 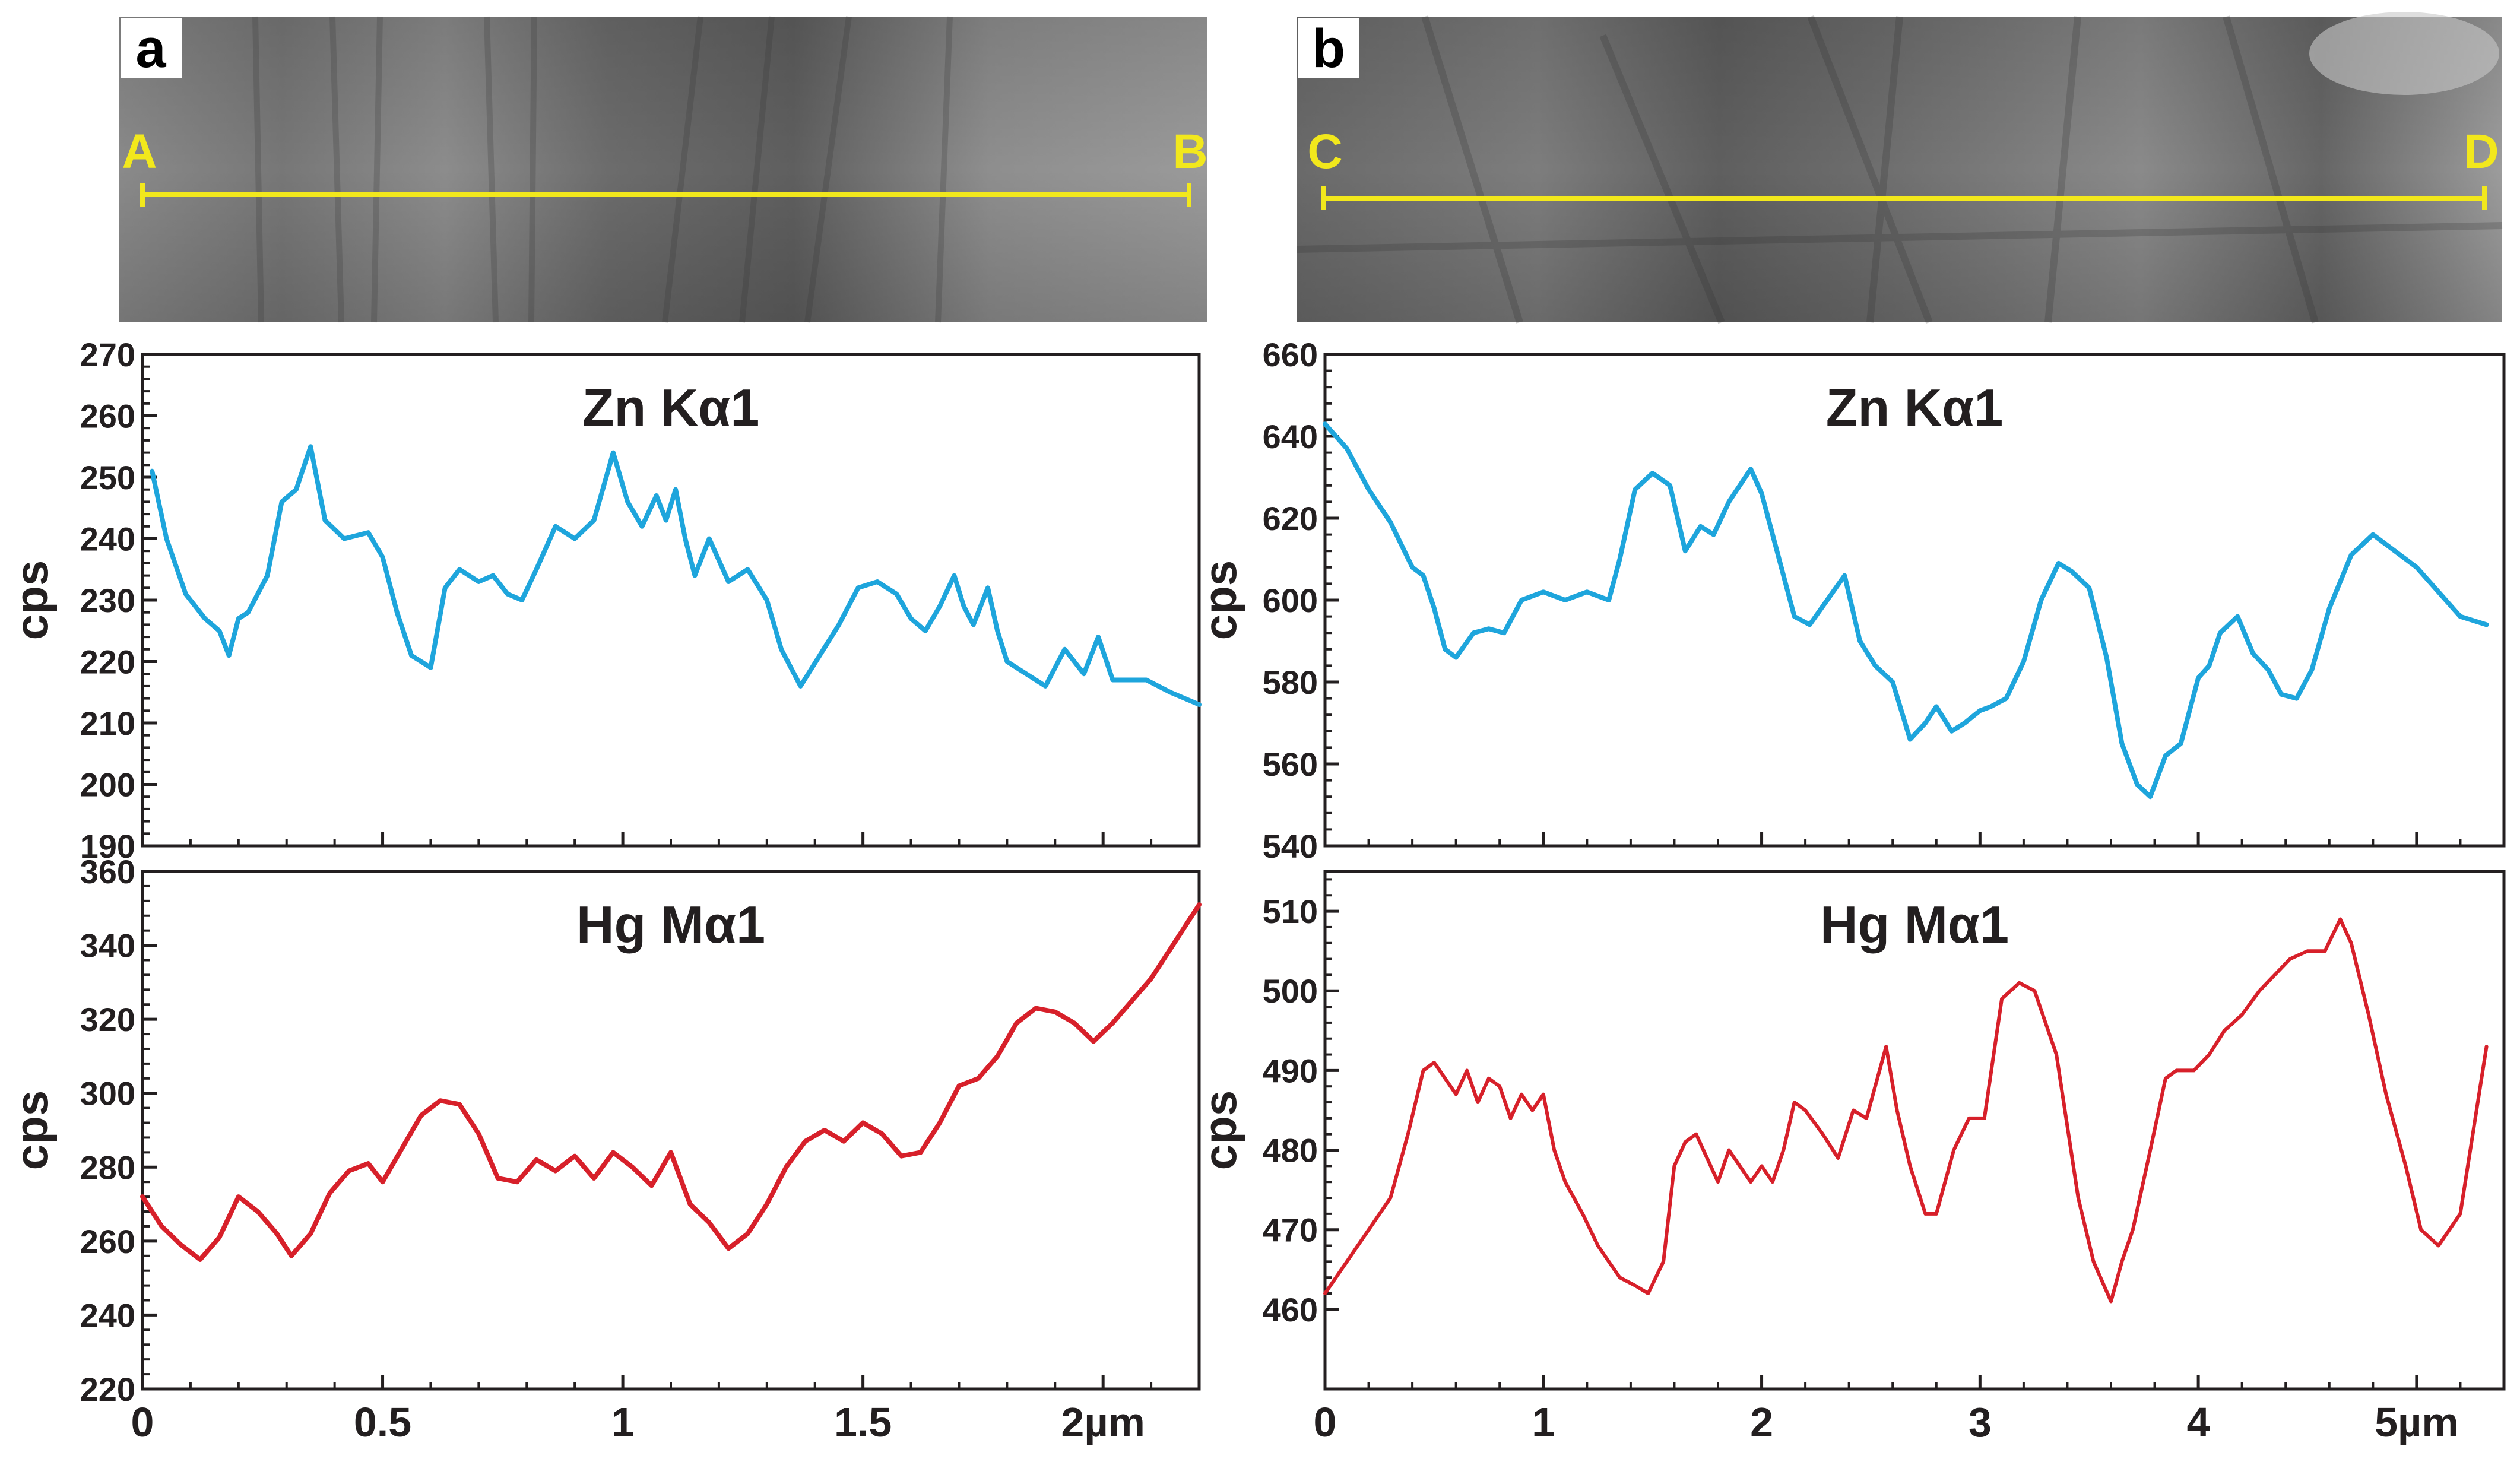 I want to click on tem-texture-a, so click(x=602, y=169).